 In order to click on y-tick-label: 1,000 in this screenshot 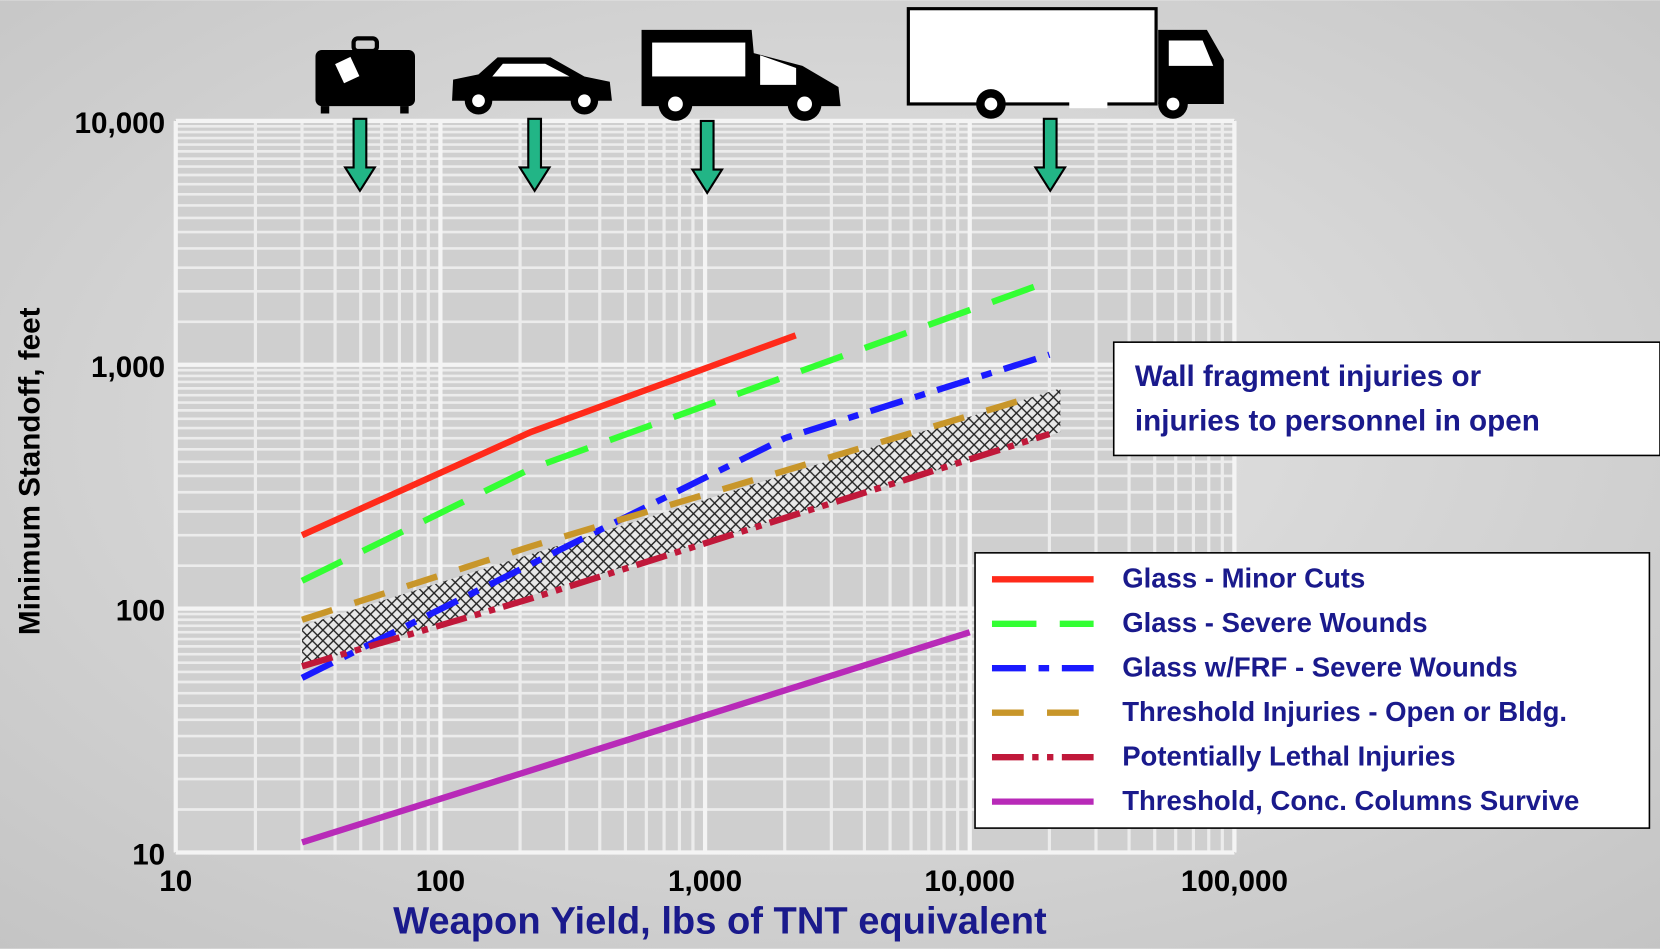, I will do `click(128, 367)`.